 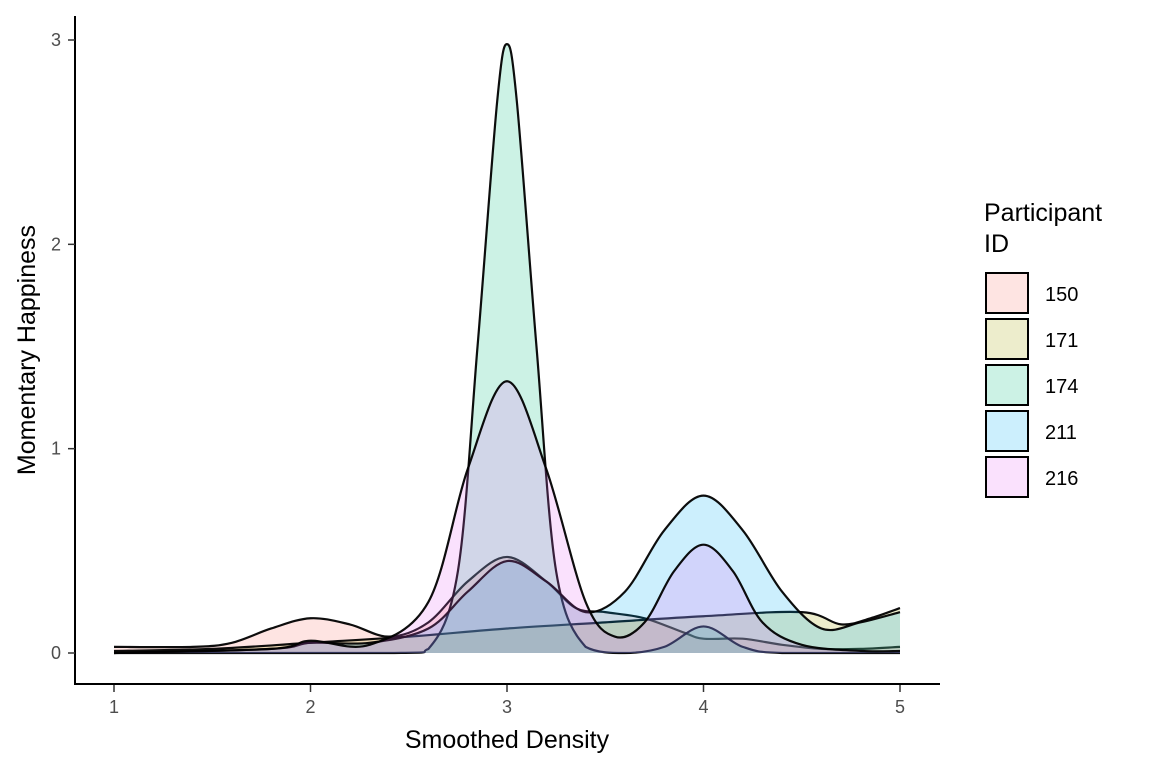 I want to click on legend-title-line-2: ID, so click(x=996, y=244).